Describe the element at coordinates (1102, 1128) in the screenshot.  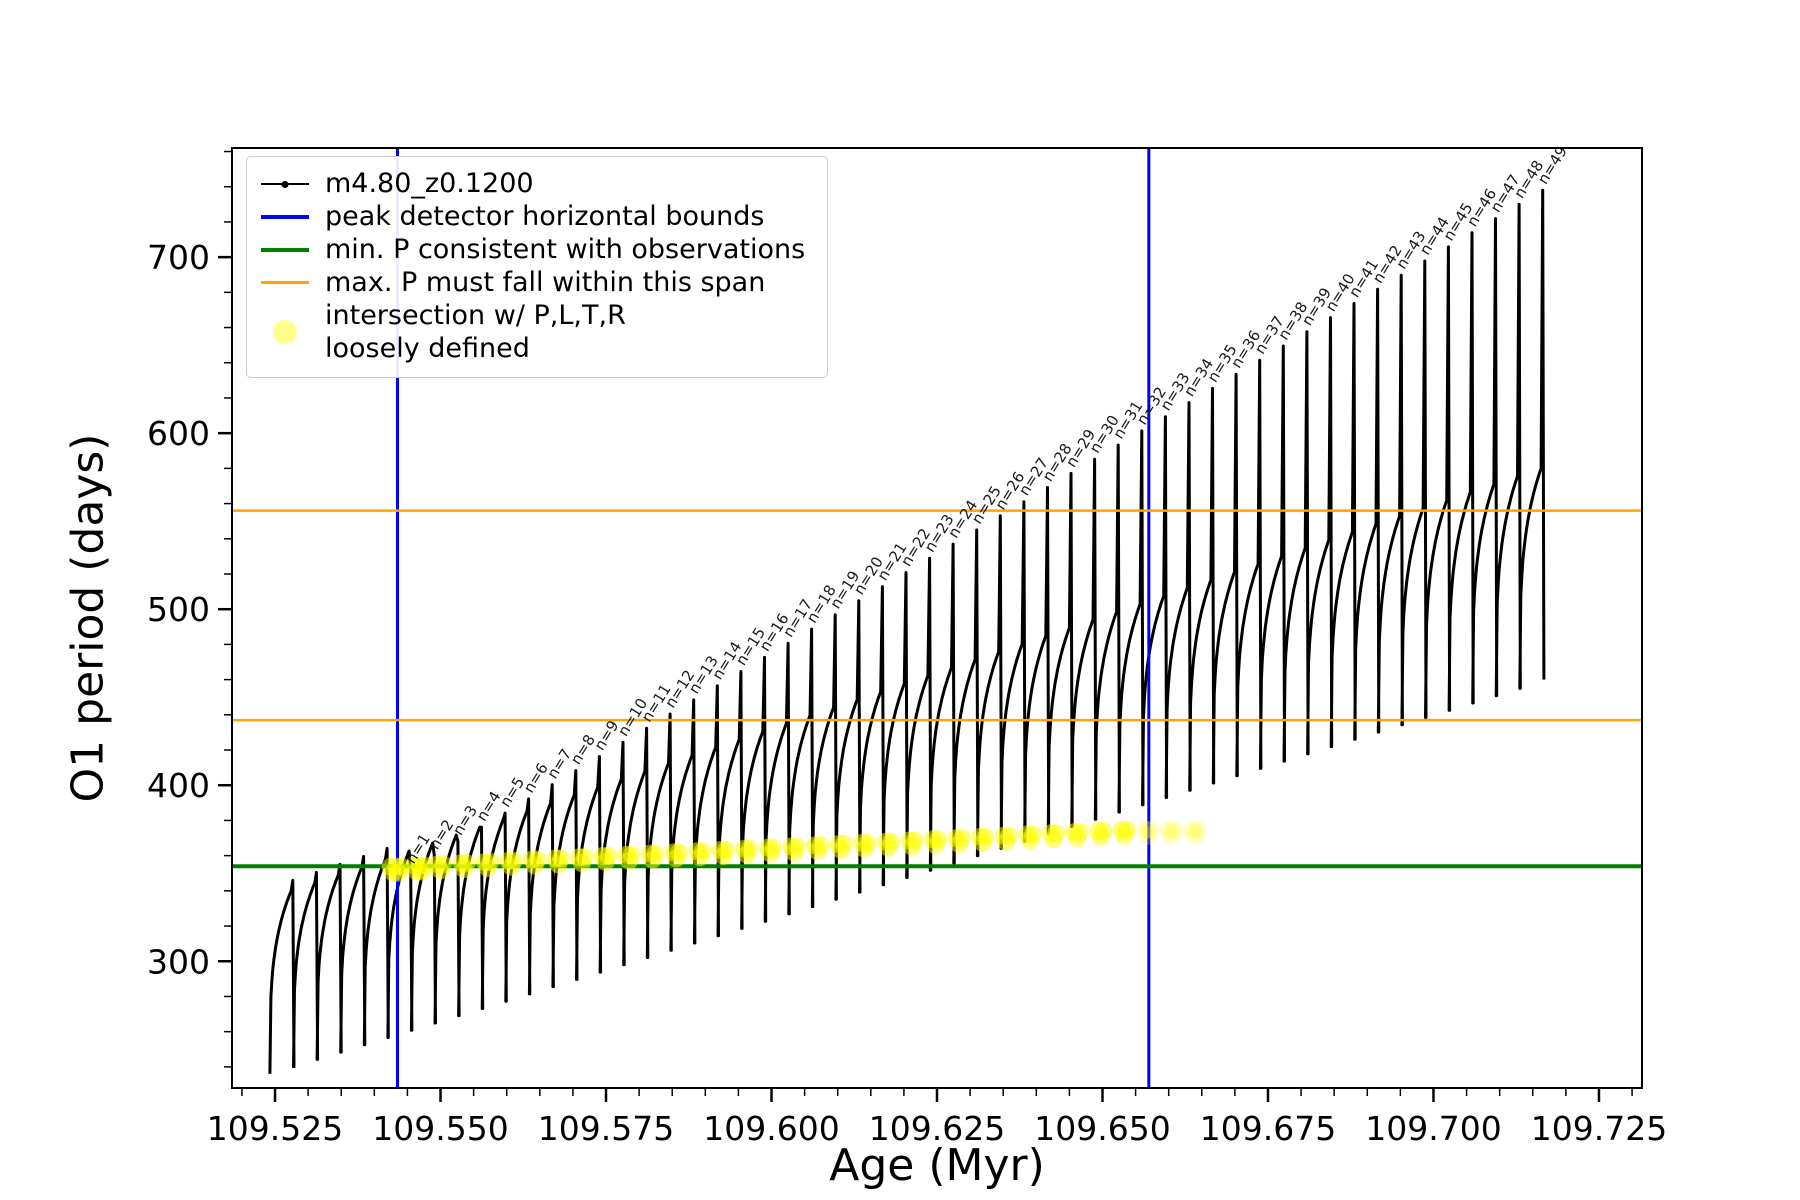
I see `x-tick-label: 109.650` at that location.